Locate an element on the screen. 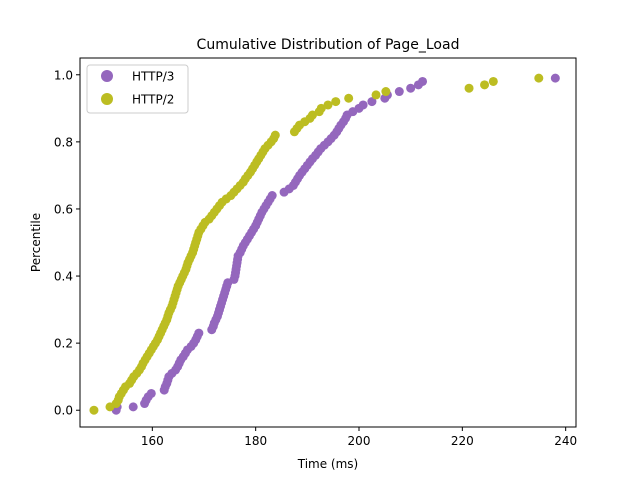 Image resolution: width=640 pixels, height=480 pixels. legend-marker-http3 is located at coordinates (107, 76).